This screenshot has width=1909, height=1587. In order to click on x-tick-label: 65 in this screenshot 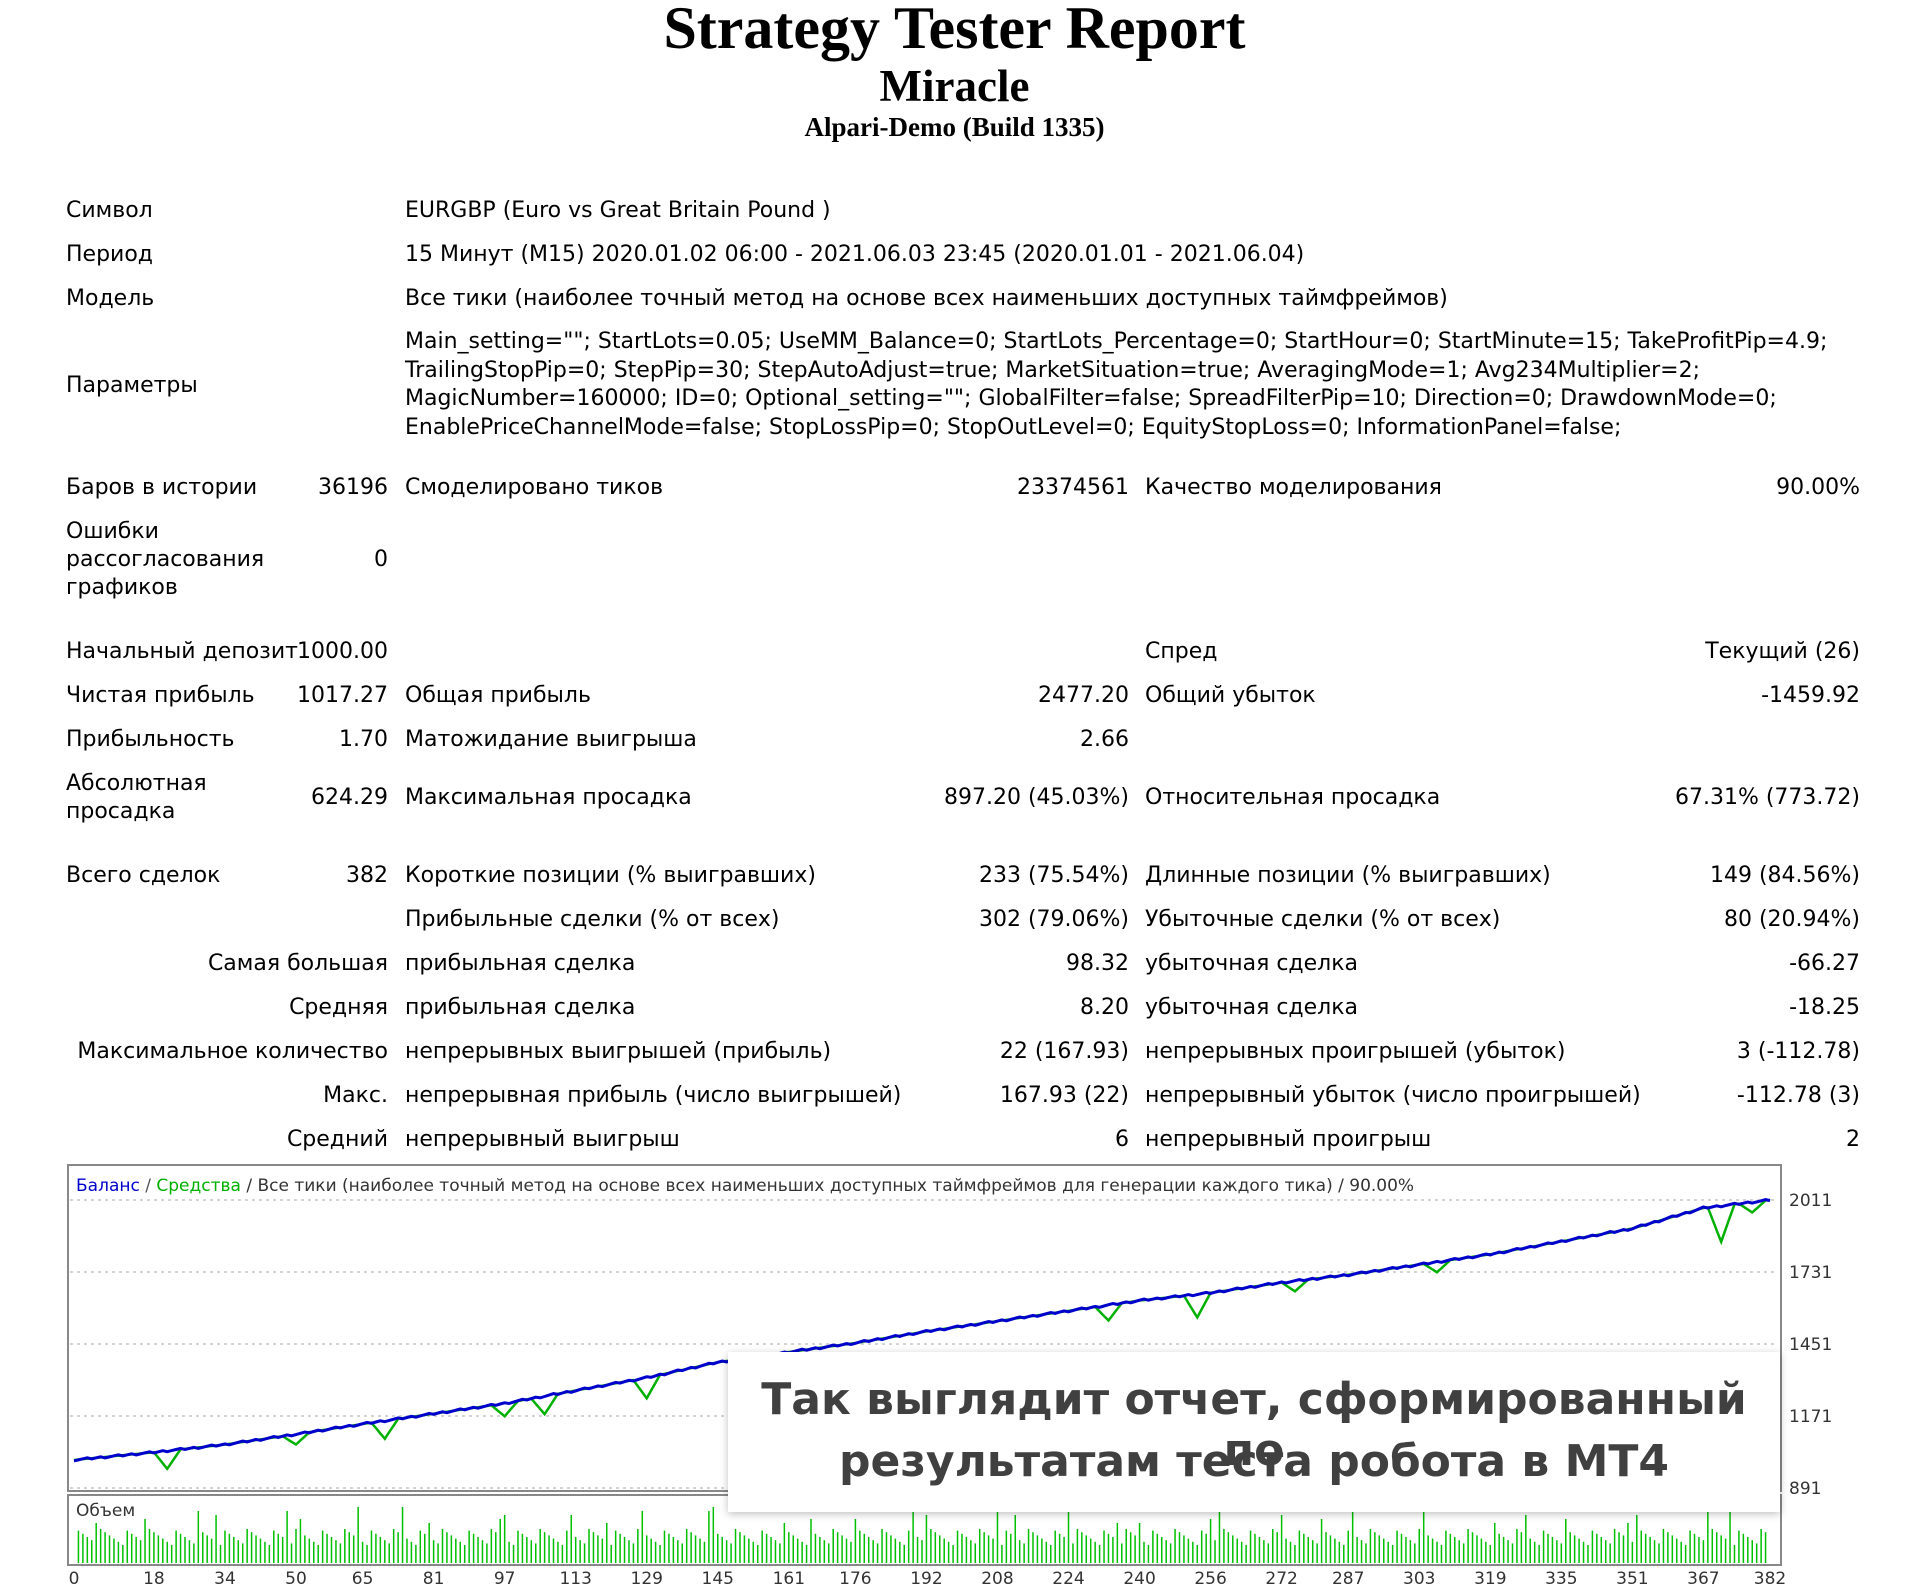, I will do `click(363, 1578)`.